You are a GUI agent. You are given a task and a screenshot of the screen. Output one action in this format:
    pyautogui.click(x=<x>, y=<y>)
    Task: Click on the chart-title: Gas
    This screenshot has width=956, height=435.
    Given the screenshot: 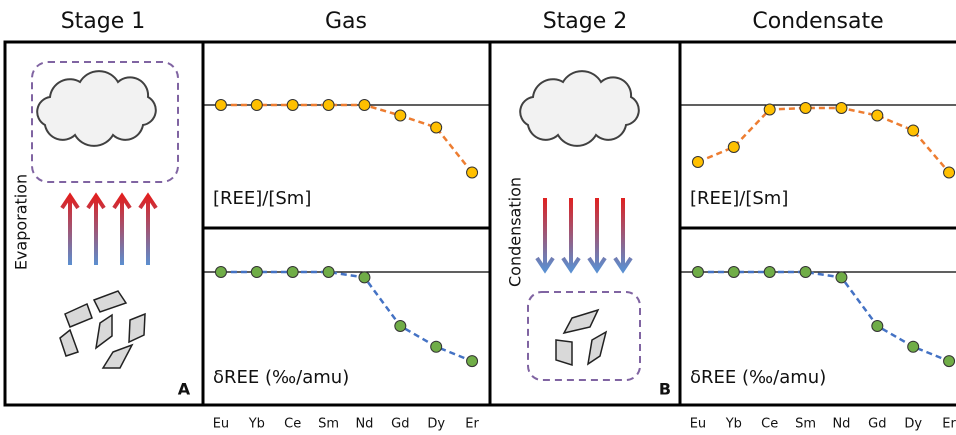 What is the action you would take?
    pyautogui.click(x=346, y=21)
    